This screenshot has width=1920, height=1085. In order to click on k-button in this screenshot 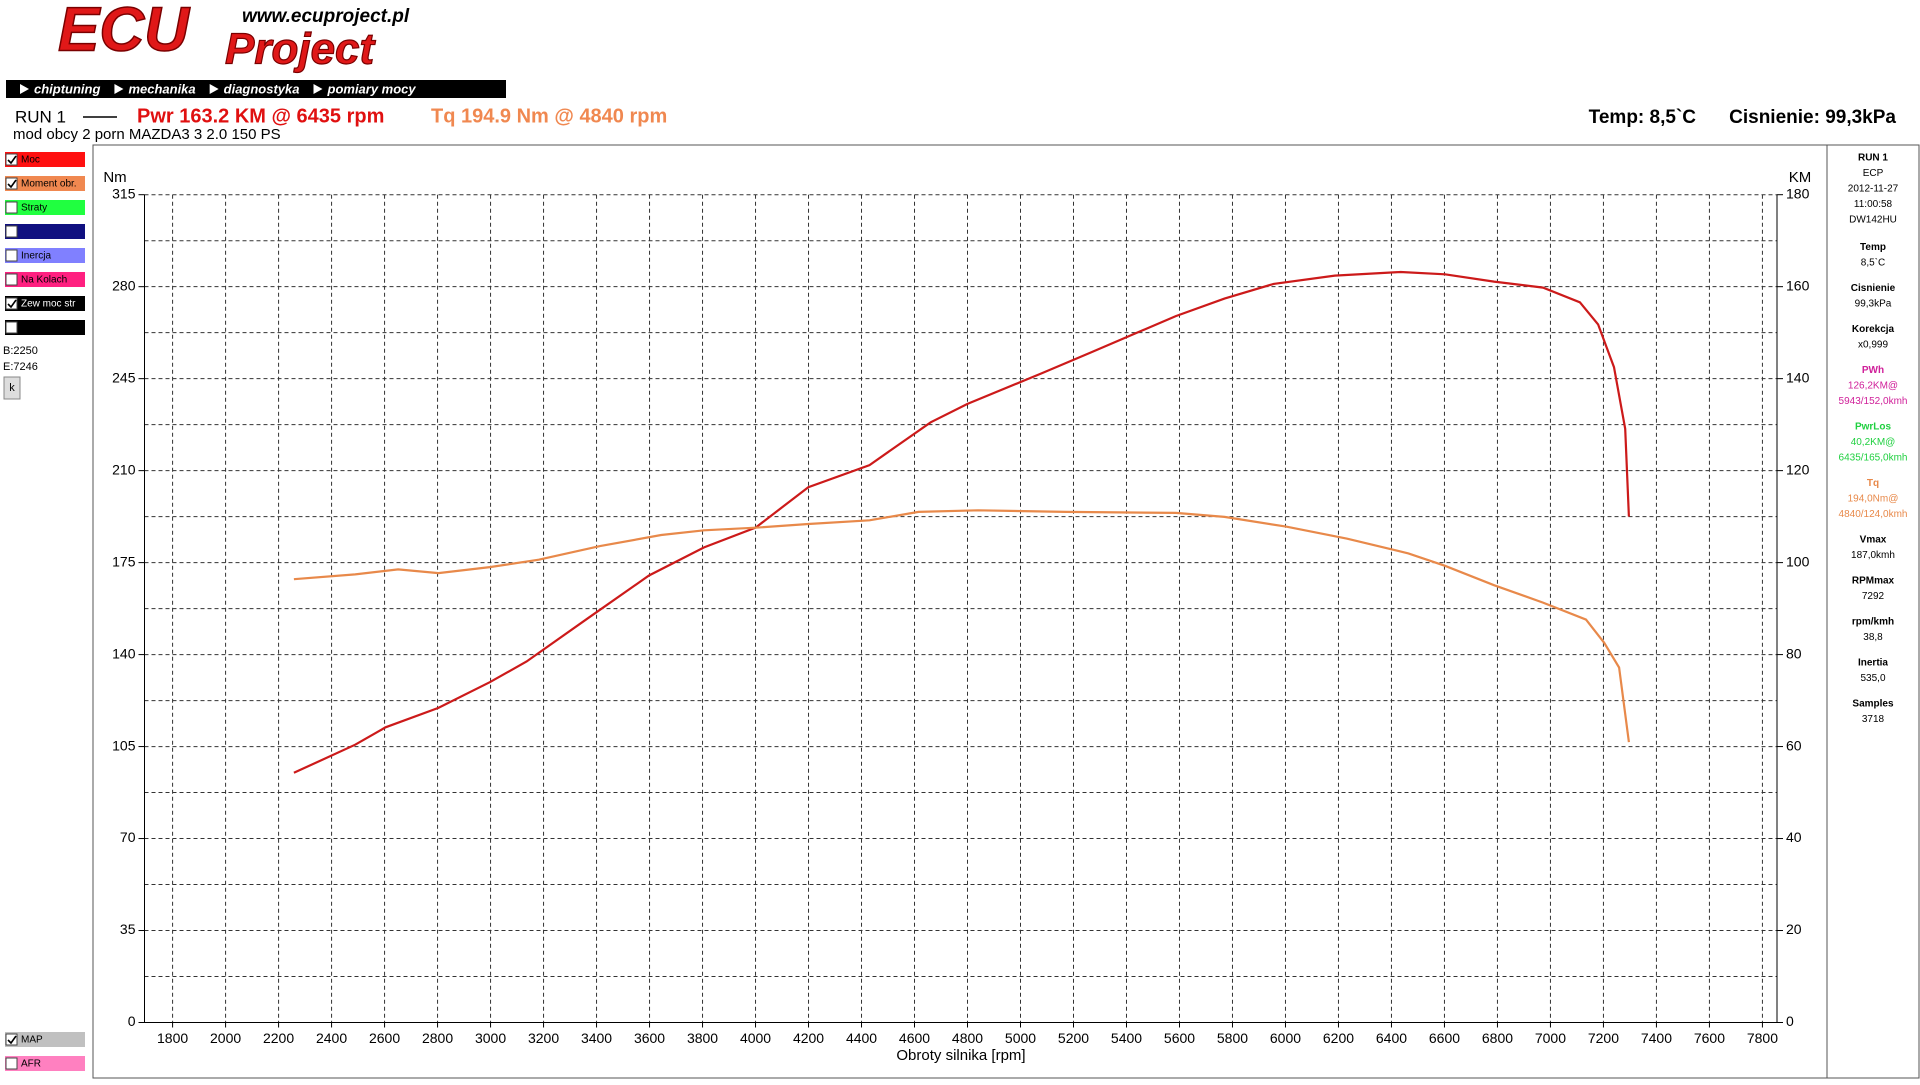, I will do `click(12, 388)`.